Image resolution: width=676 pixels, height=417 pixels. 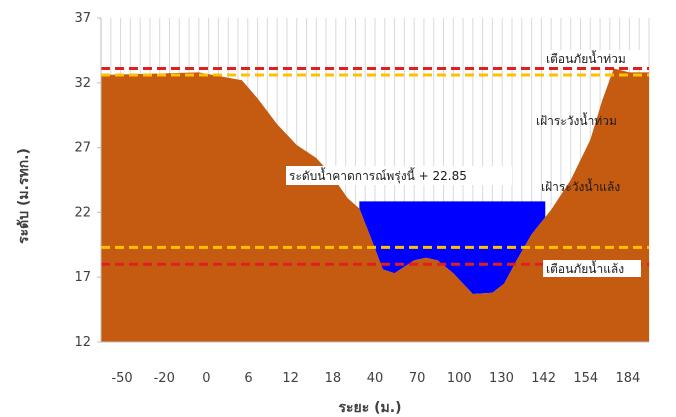 What do you see at coordinates (576, 120) in the screenshot?
I see `flood-watch-label: เฝ้าระวังน้ำท่วม` at bounding box center [576, 120].